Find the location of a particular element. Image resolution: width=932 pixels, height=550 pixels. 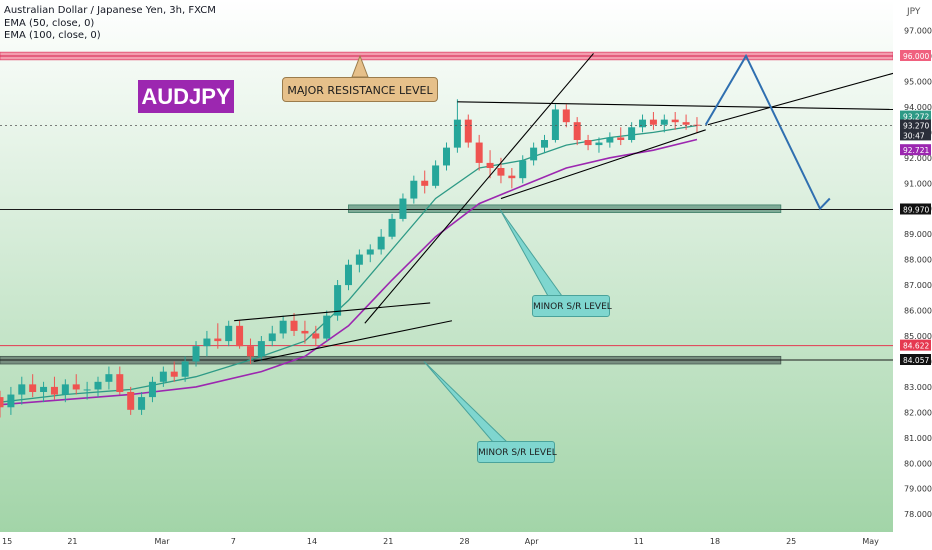

ema100-value-price-label: 92.721 is located at coordinates (915, 150).